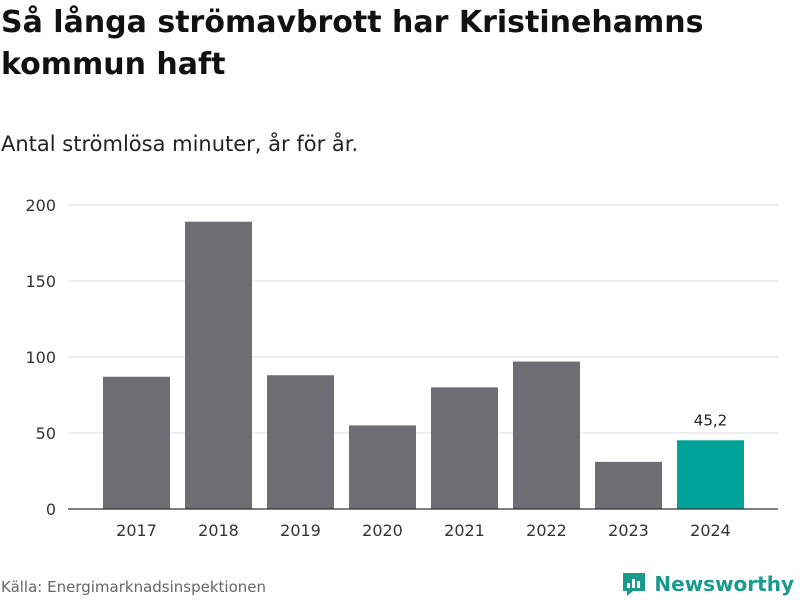  I want to click on chart-subtitle: Antal strömlösa minuter, år för år., so click(180, 144).